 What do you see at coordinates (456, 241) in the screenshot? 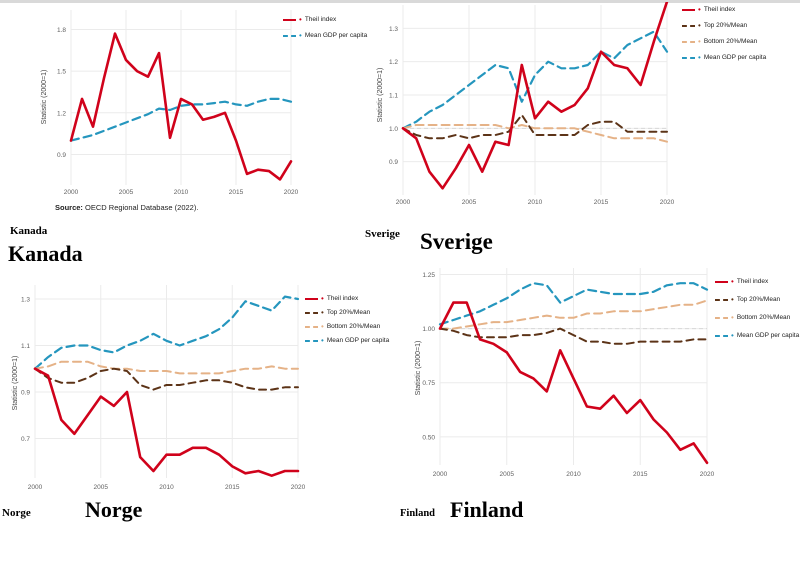
I see `page-title-sverige: Sverige` at bounding box center [456, 241].